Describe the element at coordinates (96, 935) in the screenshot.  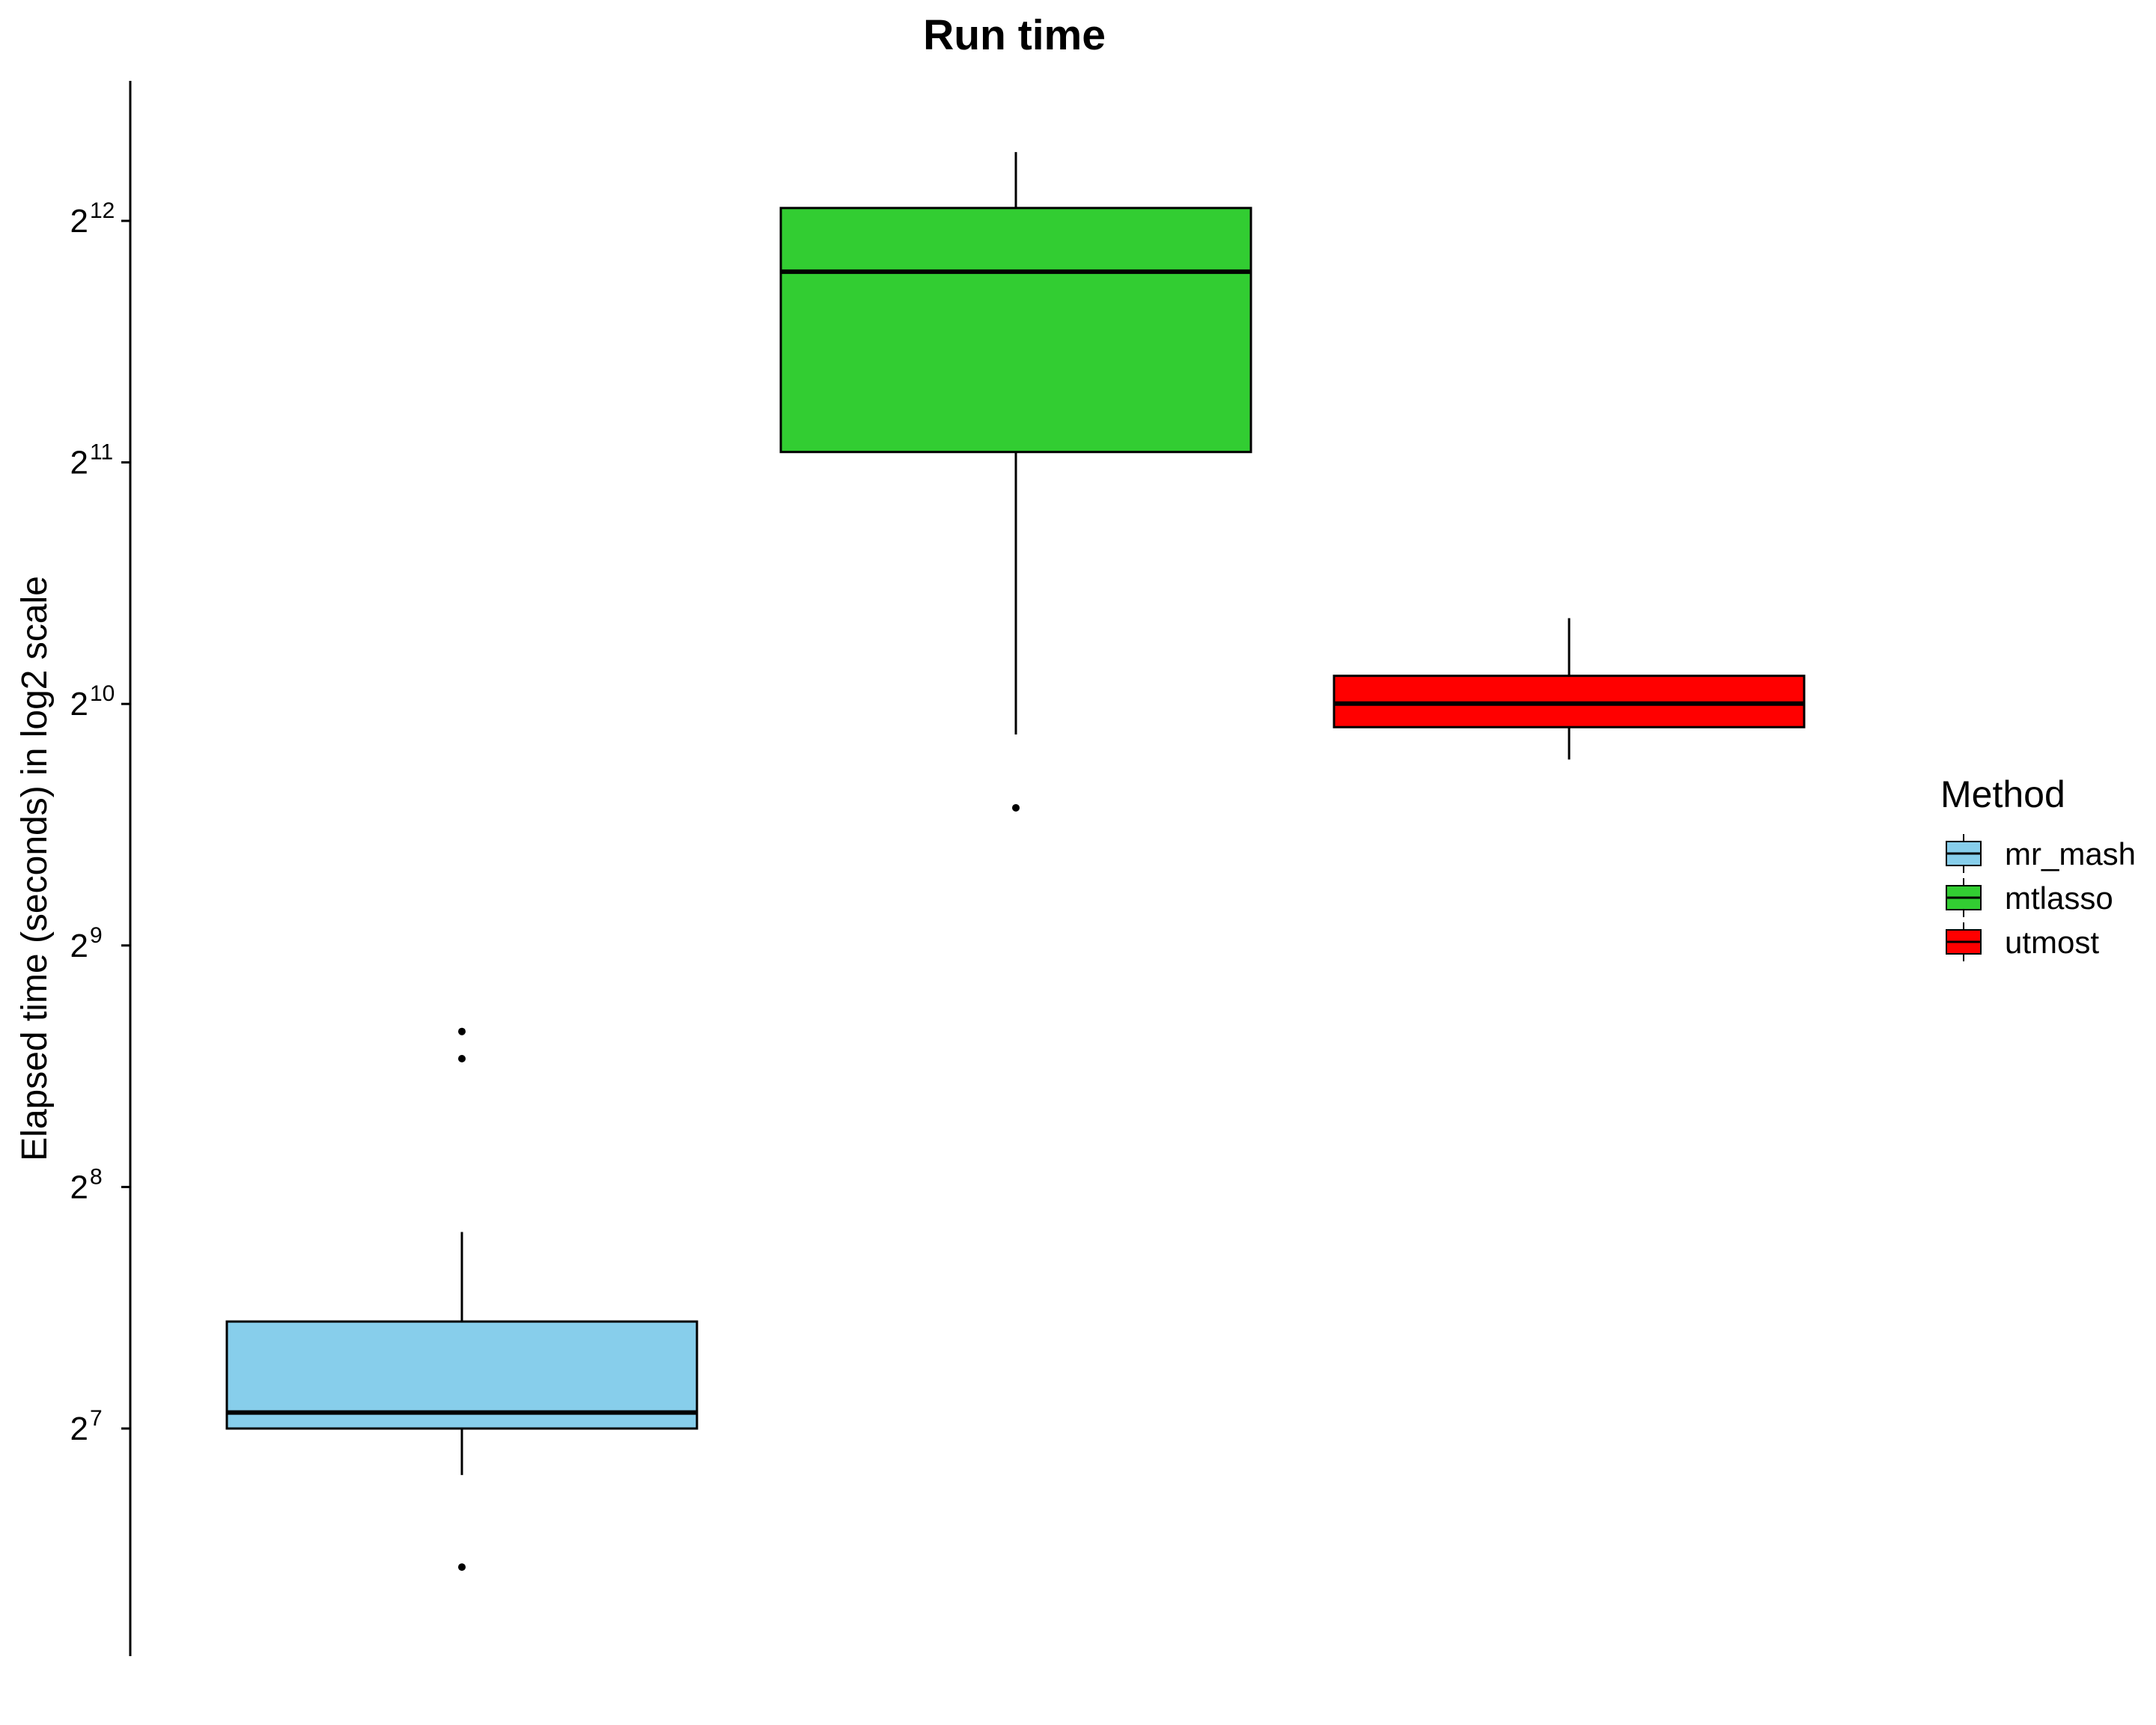
I see `y-tick-exponent: 9` at that location.